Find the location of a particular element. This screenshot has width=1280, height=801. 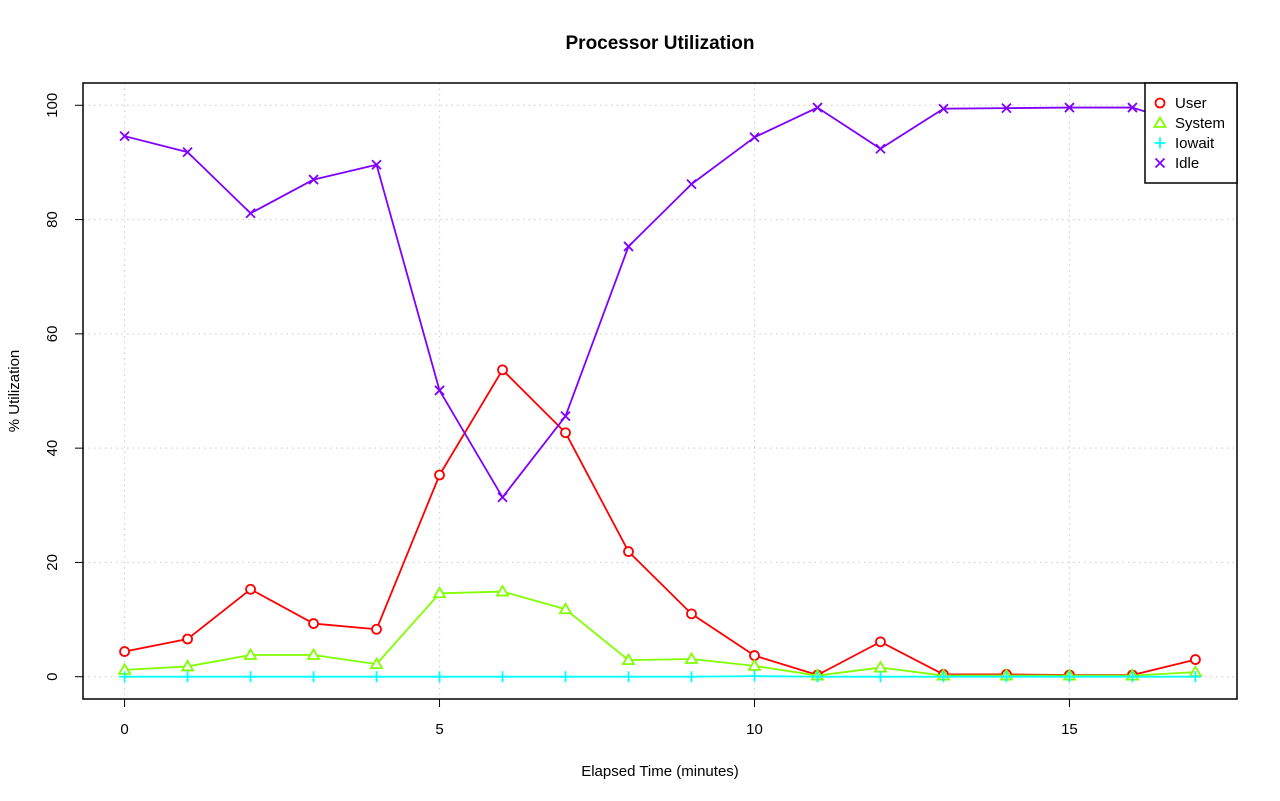

legend-label-iowait: Iowait is located at coordinates (1195, 143).